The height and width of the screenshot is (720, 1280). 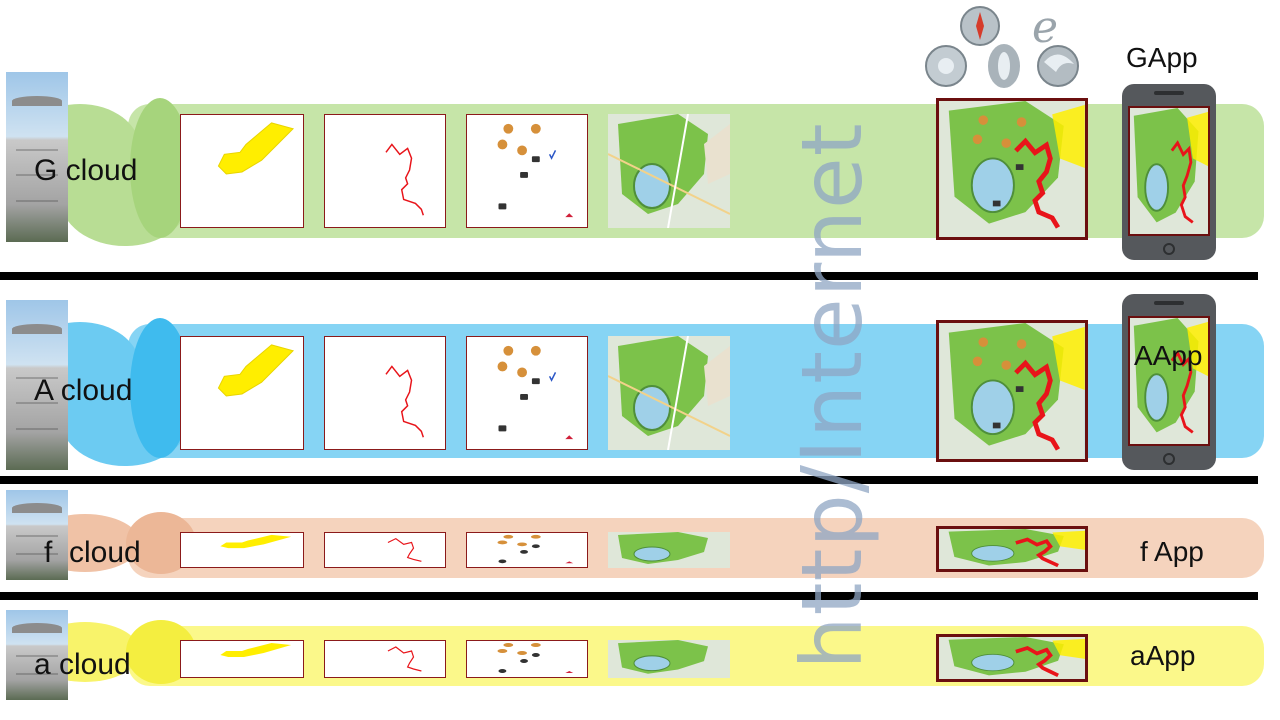 I want to click on a-app-label: AApp, so click(x=1168, y=355).